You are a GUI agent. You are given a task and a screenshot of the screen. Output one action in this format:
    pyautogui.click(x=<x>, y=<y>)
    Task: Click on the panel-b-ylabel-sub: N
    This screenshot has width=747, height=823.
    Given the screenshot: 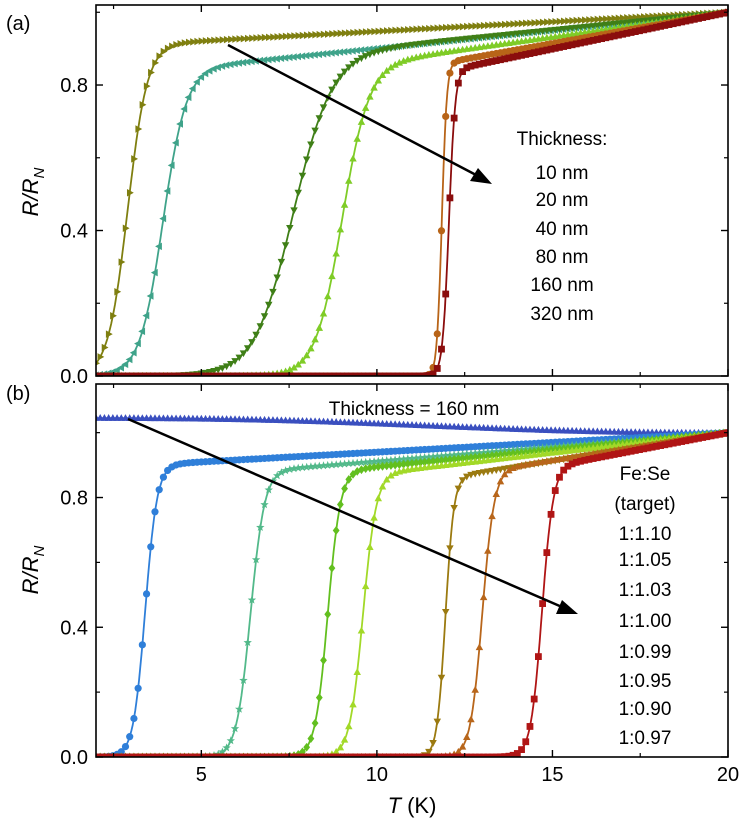 What is the action you would take?
    pyautogui.click(x=39, y=550)
    